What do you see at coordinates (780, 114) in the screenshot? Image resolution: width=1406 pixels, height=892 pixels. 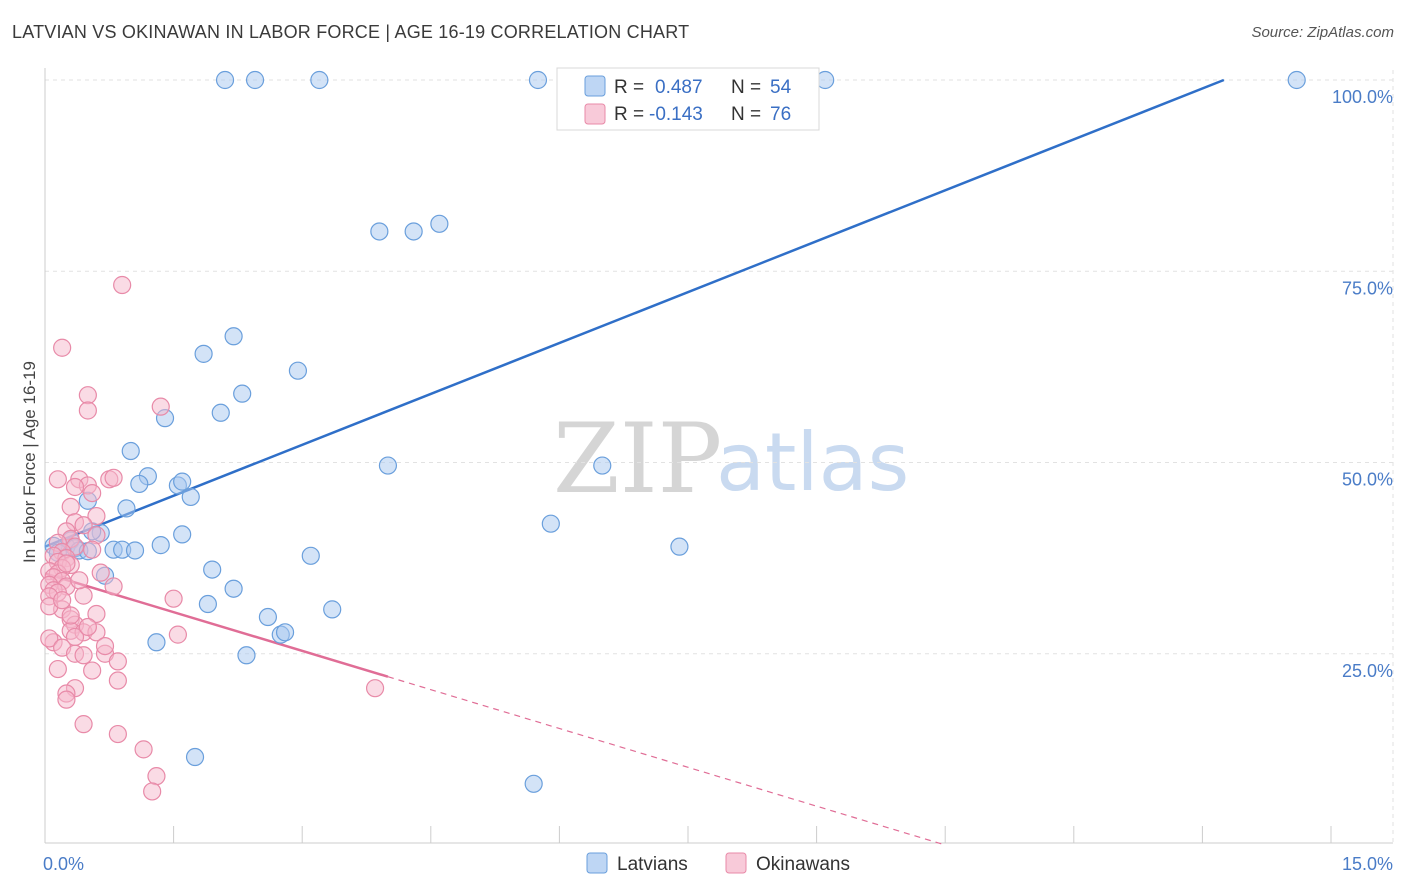 I see `legend-n-value-2: 76` at bounding box center [780, 114].